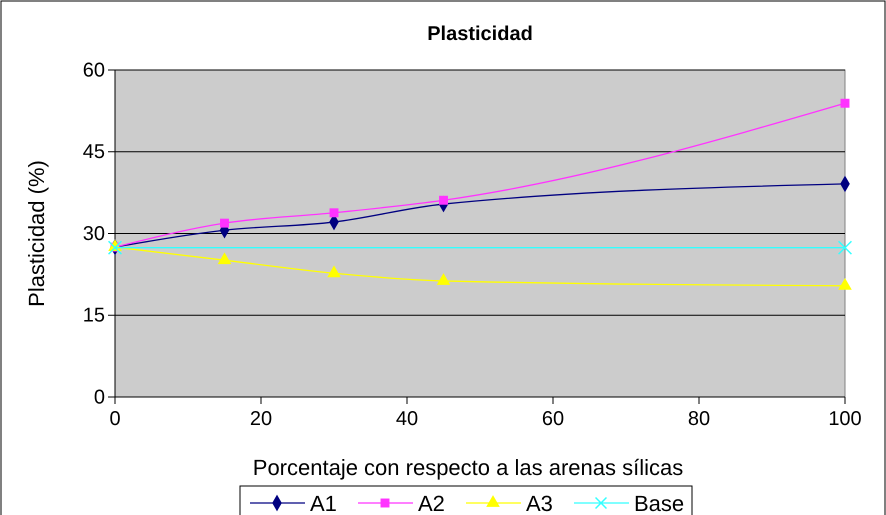 This screenshot has height=515, width=886. I want to click on y-tick-label: 15, so click(93, 315).